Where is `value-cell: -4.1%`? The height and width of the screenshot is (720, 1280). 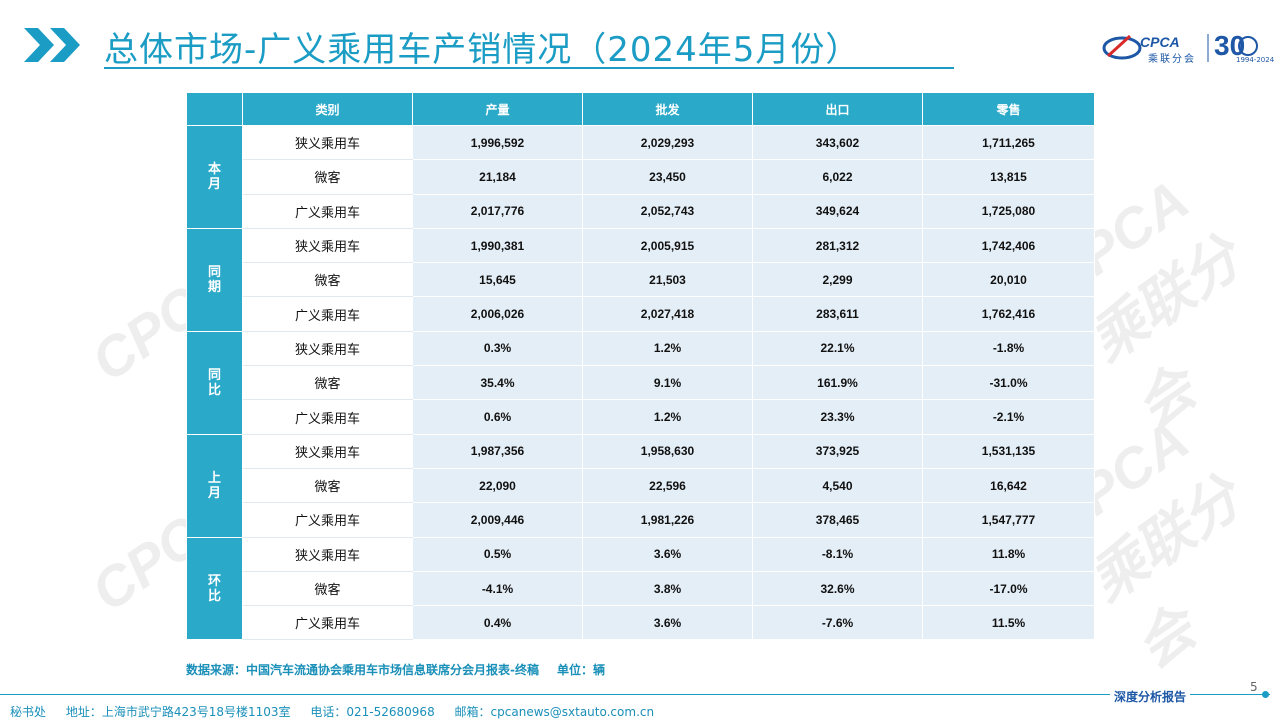
value-cell: -4.1% is located at coordinates (497, 589).